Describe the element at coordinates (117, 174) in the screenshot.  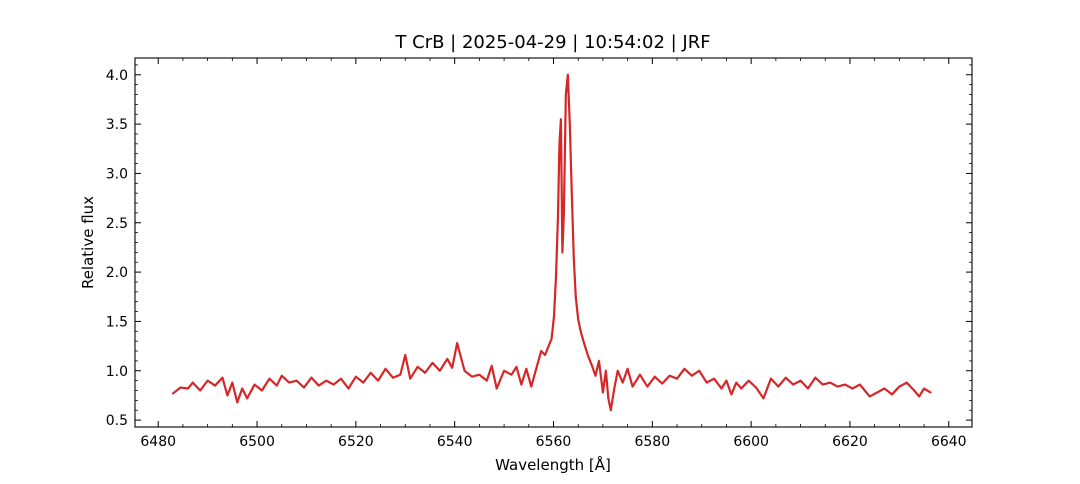
I see `y-tick-label: 3.0` at that location.